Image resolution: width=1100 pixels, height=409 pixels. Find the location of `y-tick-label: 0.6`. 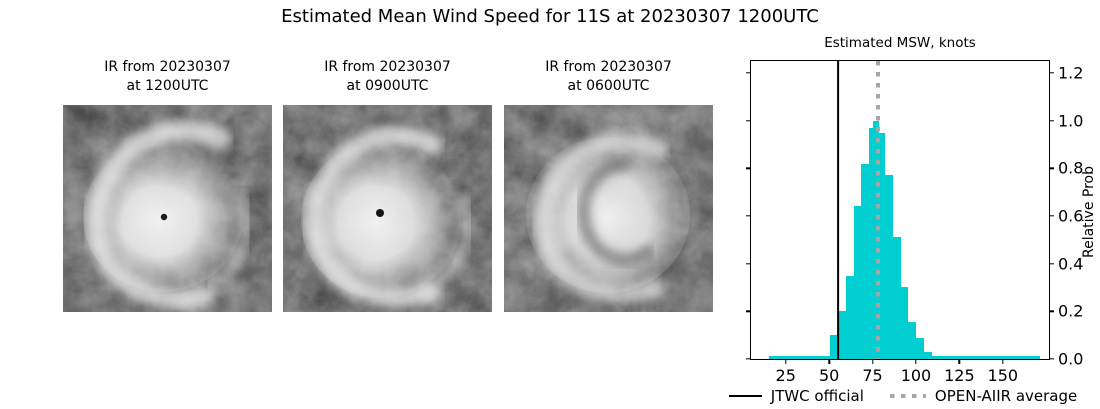

y-tick-label: 0.6 is located at coordinates (1071, 216).